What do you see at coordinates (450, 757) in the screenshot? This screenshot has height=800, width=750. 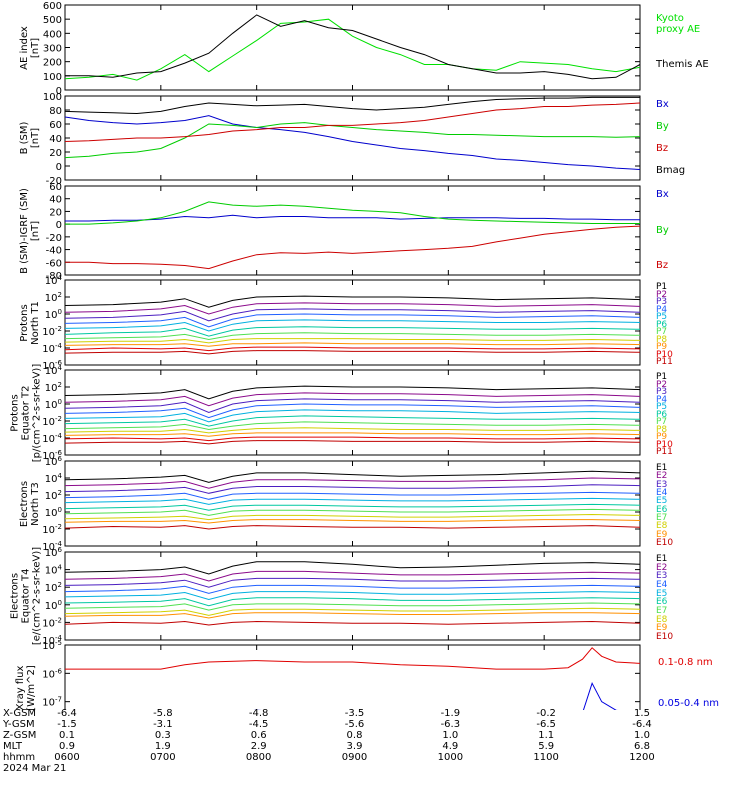 I see `ephemeris-value: 1000` at bounding box center [450, 757].